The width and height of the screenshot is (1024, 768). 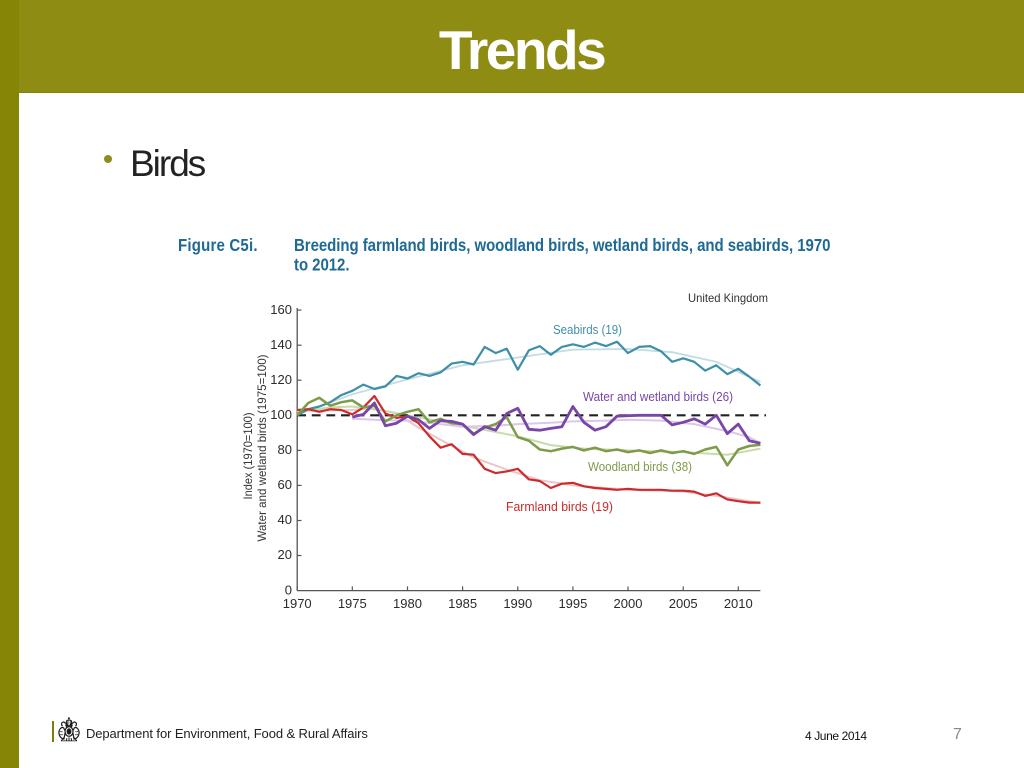 I want to click on svg-text: 60, so click(x=285, y=484).